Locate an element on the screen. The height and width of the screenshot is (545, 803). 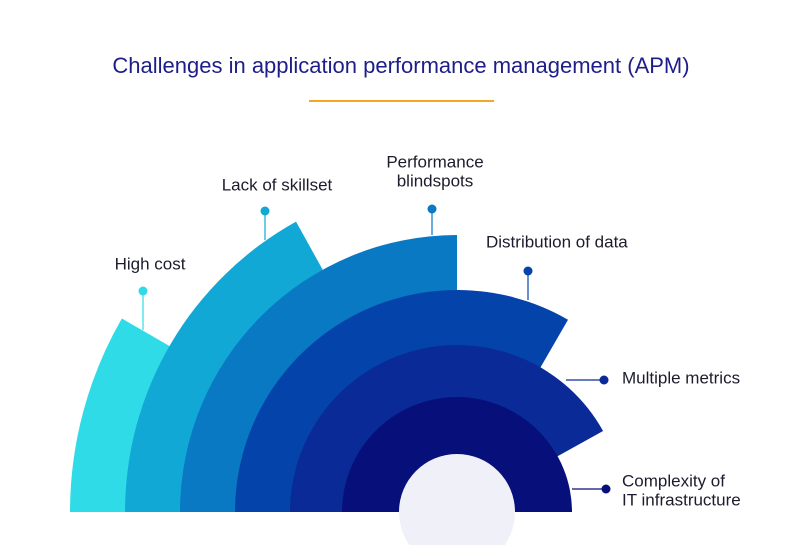
item-label: Complexity of is located at coordinates (673, 480).